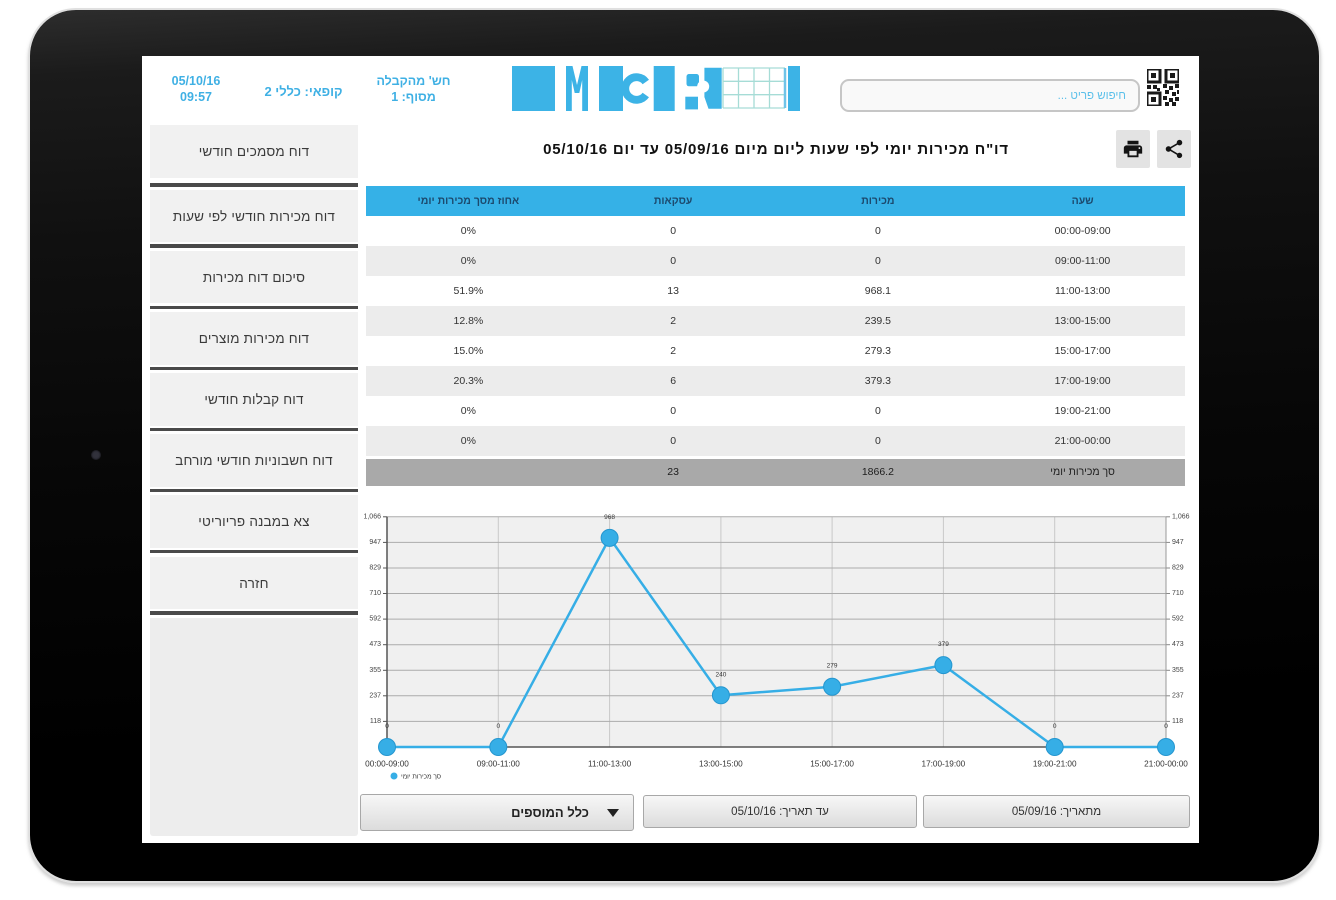  Describe the element at coordinates (421, 777) in the screenshot. I see `svg-text: סך מכירות יומי` at that location.